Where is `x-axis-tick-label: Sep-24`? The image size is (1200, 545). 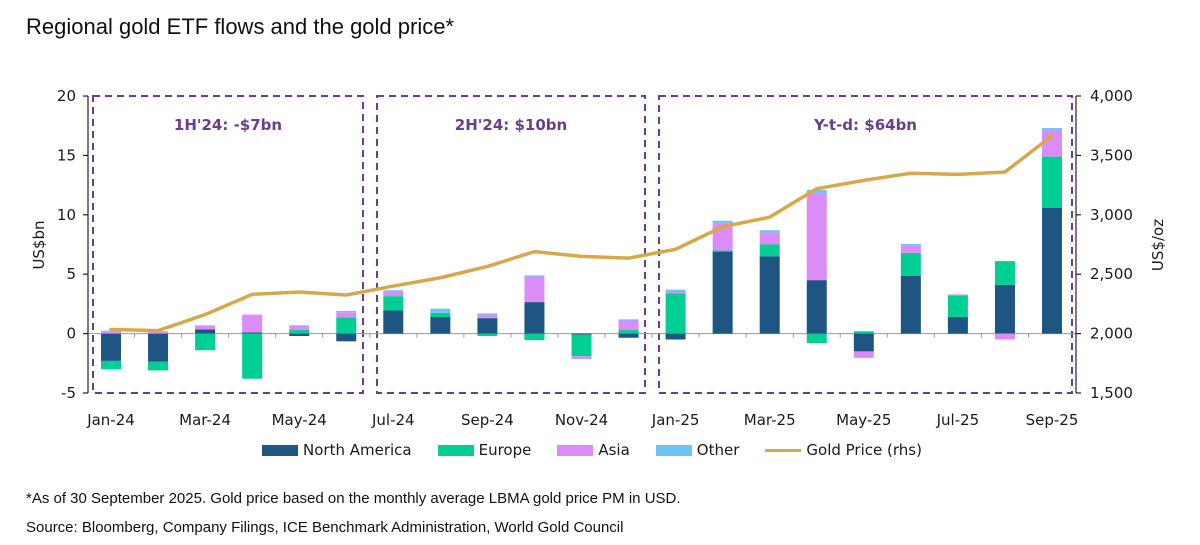
x-axis-tick-label: Sep-24 is located at coordinates (487, 420).